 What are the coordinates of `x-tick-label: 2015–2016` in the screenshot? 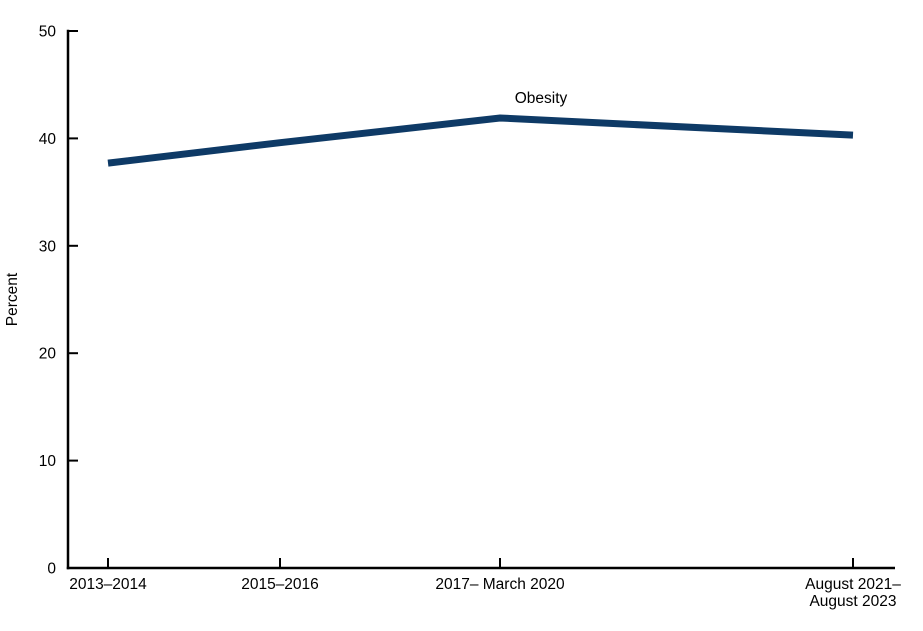 It's located at (280, 584).